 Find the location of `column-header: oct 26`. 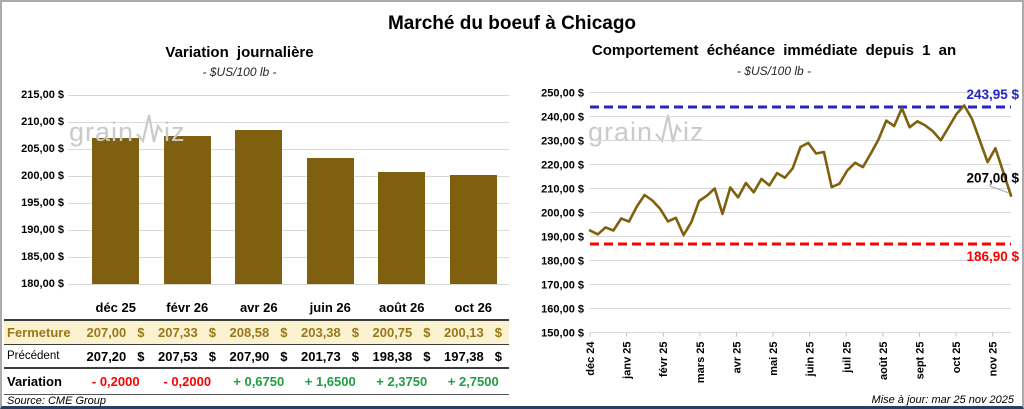

column-header: oct 26 is located at coordinates (473, 308).